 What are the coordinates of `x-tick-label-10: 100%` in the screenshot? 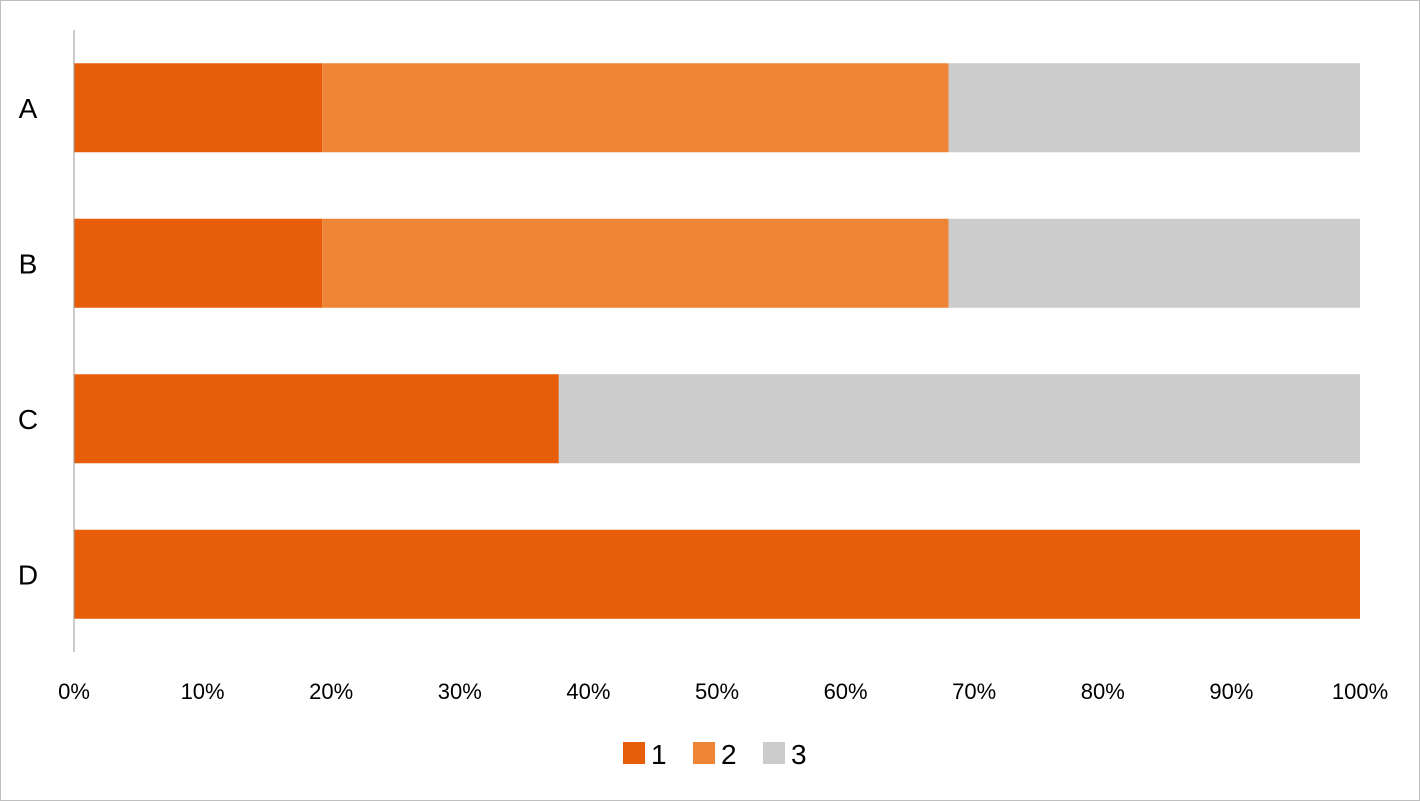 It's located at (1360, 691).